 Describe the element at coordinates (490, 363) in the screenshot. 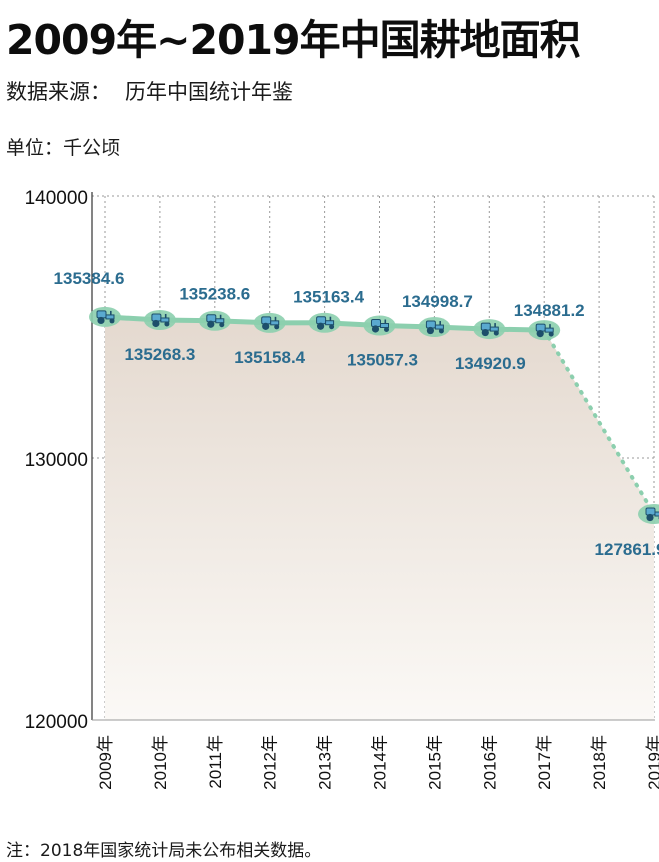

I see `data-label: 134920.9` at that location.